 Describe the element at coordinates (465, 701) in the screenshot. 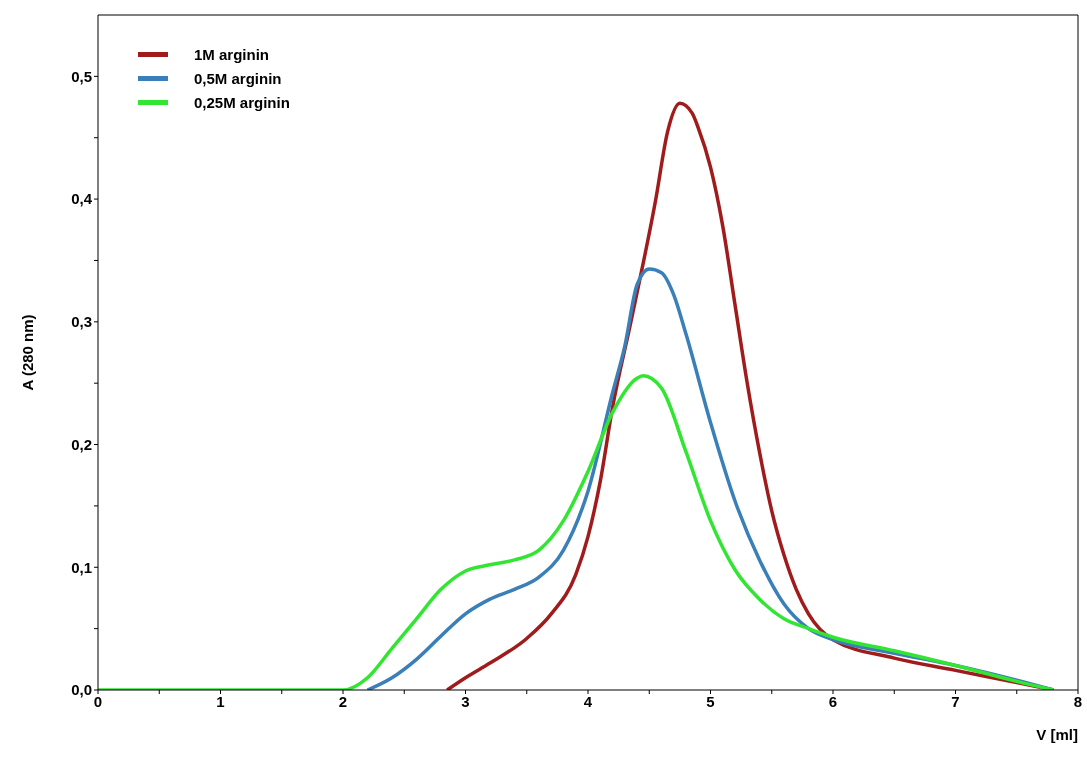

I see `x-tick-label: 3` at that location.